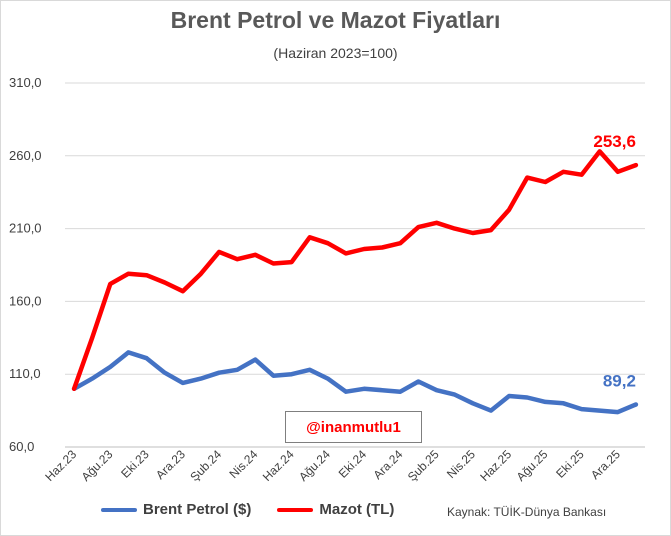  What do you see at coordinates (295, 509) in the screenshot?
I see `legend-swatch-mazot` at bounding box center [295, 509].